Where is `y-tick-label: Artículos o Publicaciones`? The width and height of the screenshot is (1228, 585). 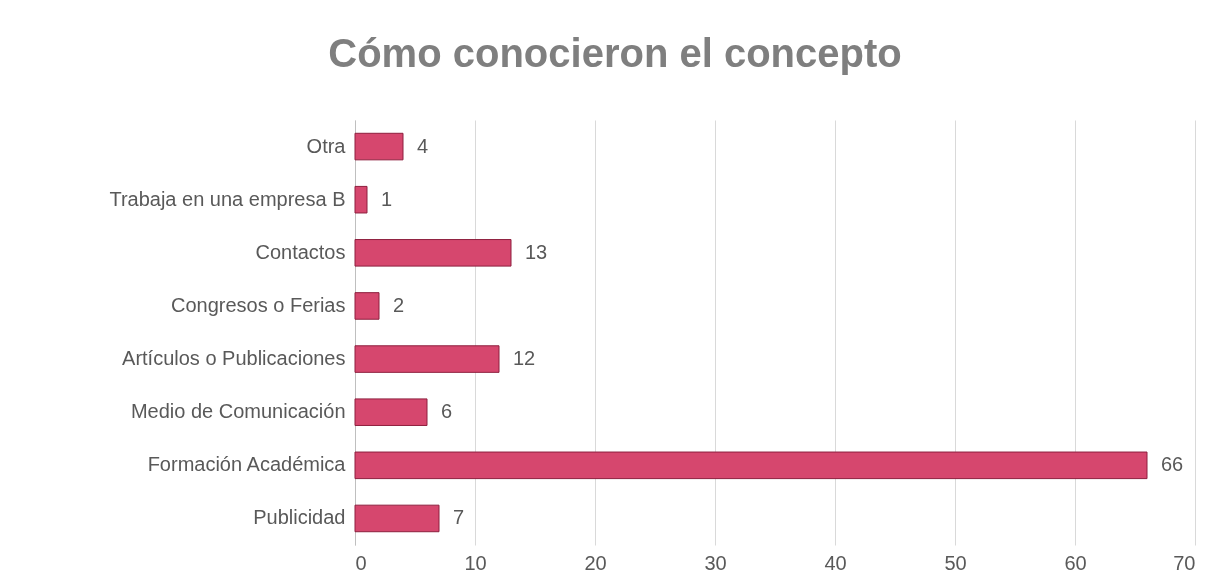 y-tick-label: Artículos o Publicaciones is located at coordinates (234, 358).